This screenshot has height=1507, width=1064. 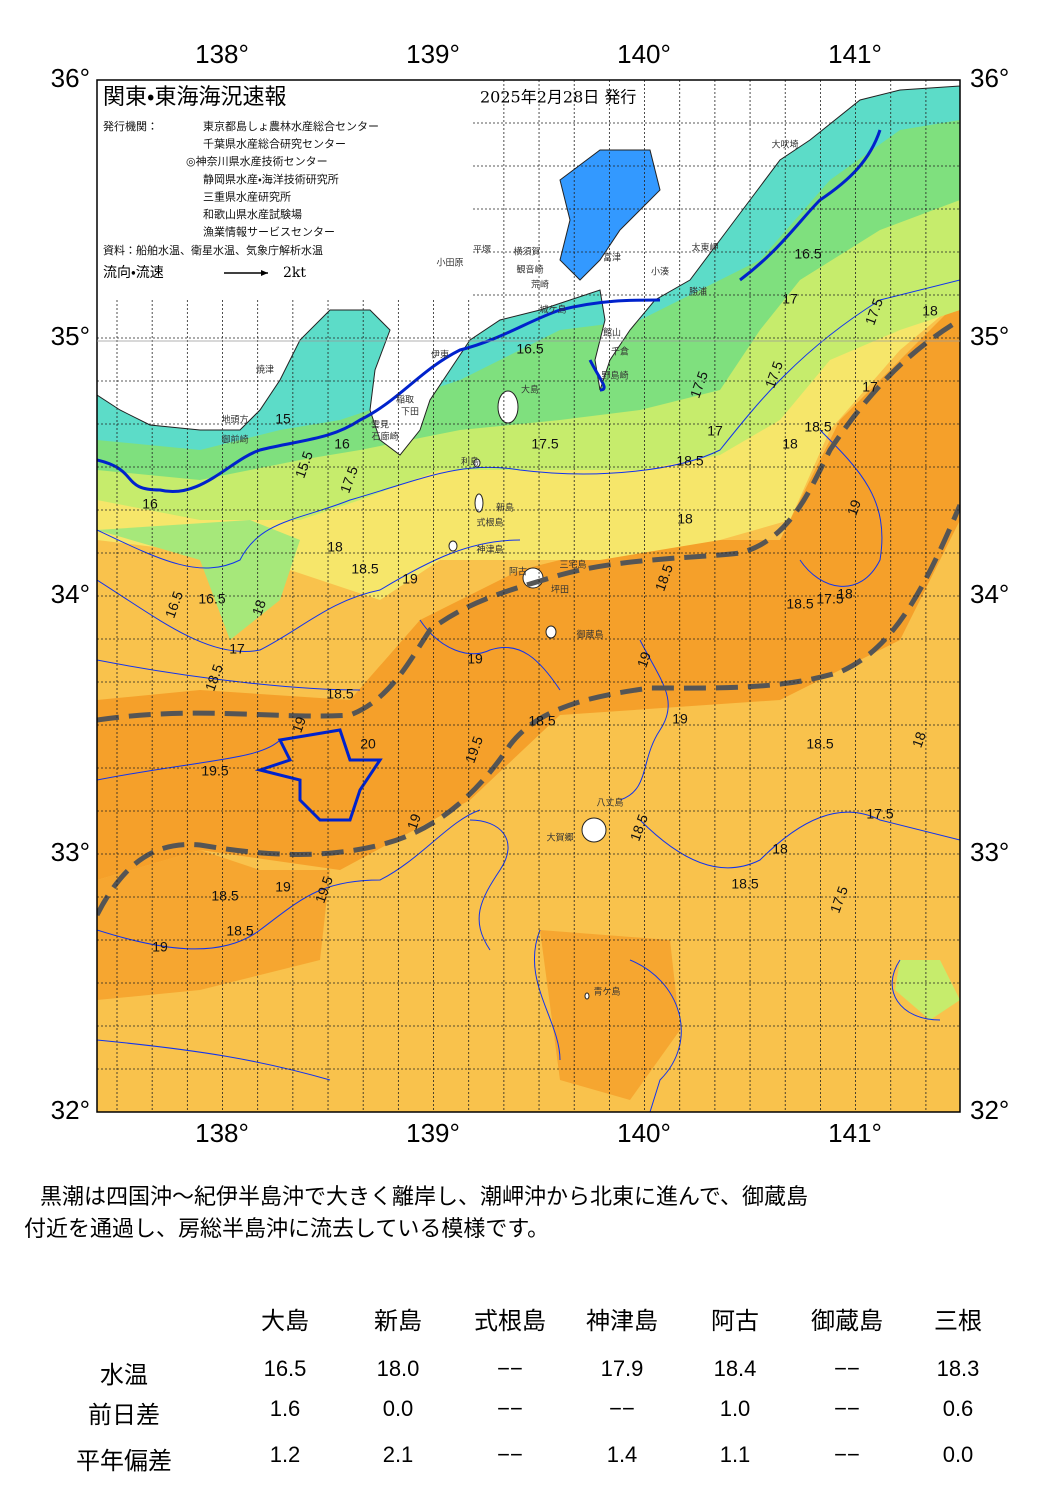 What do you see at coordinates (612, 333) in the screenshot?
I see `place-name: 館山` at bounding box center [612, 333].